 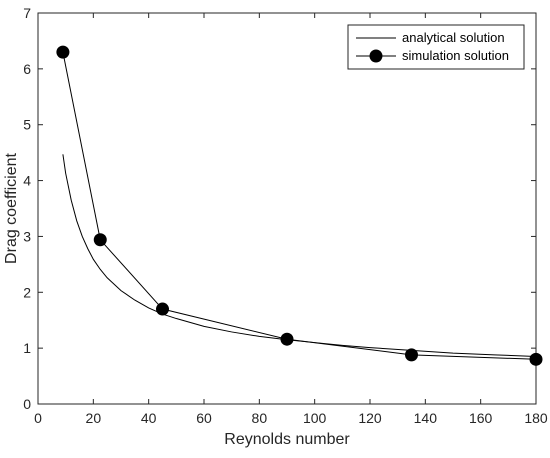 I want to click on legend-marker-simulation, so click(x=376, y=56).